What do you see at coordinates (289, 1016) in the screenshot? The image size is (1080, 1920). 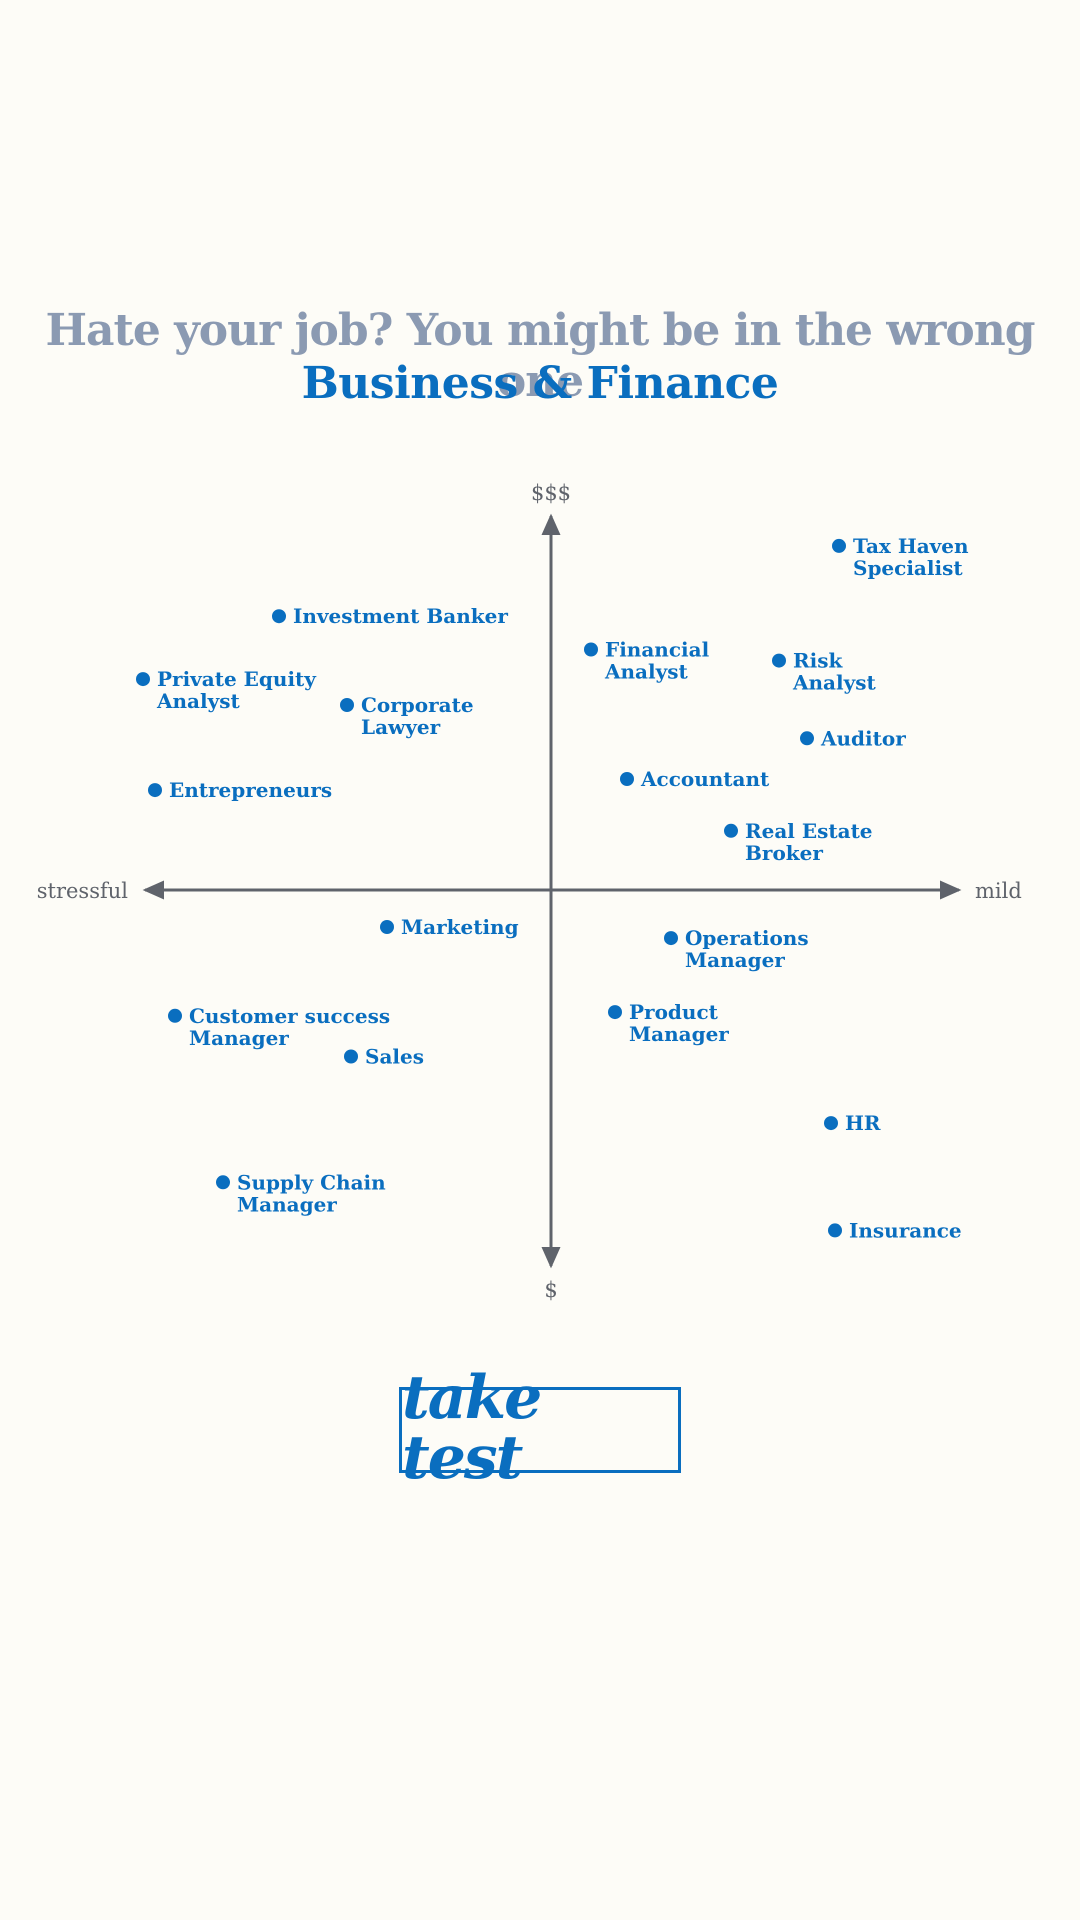 I see `data-point-label-line: Customer success` at bounding box center [289, 1016].